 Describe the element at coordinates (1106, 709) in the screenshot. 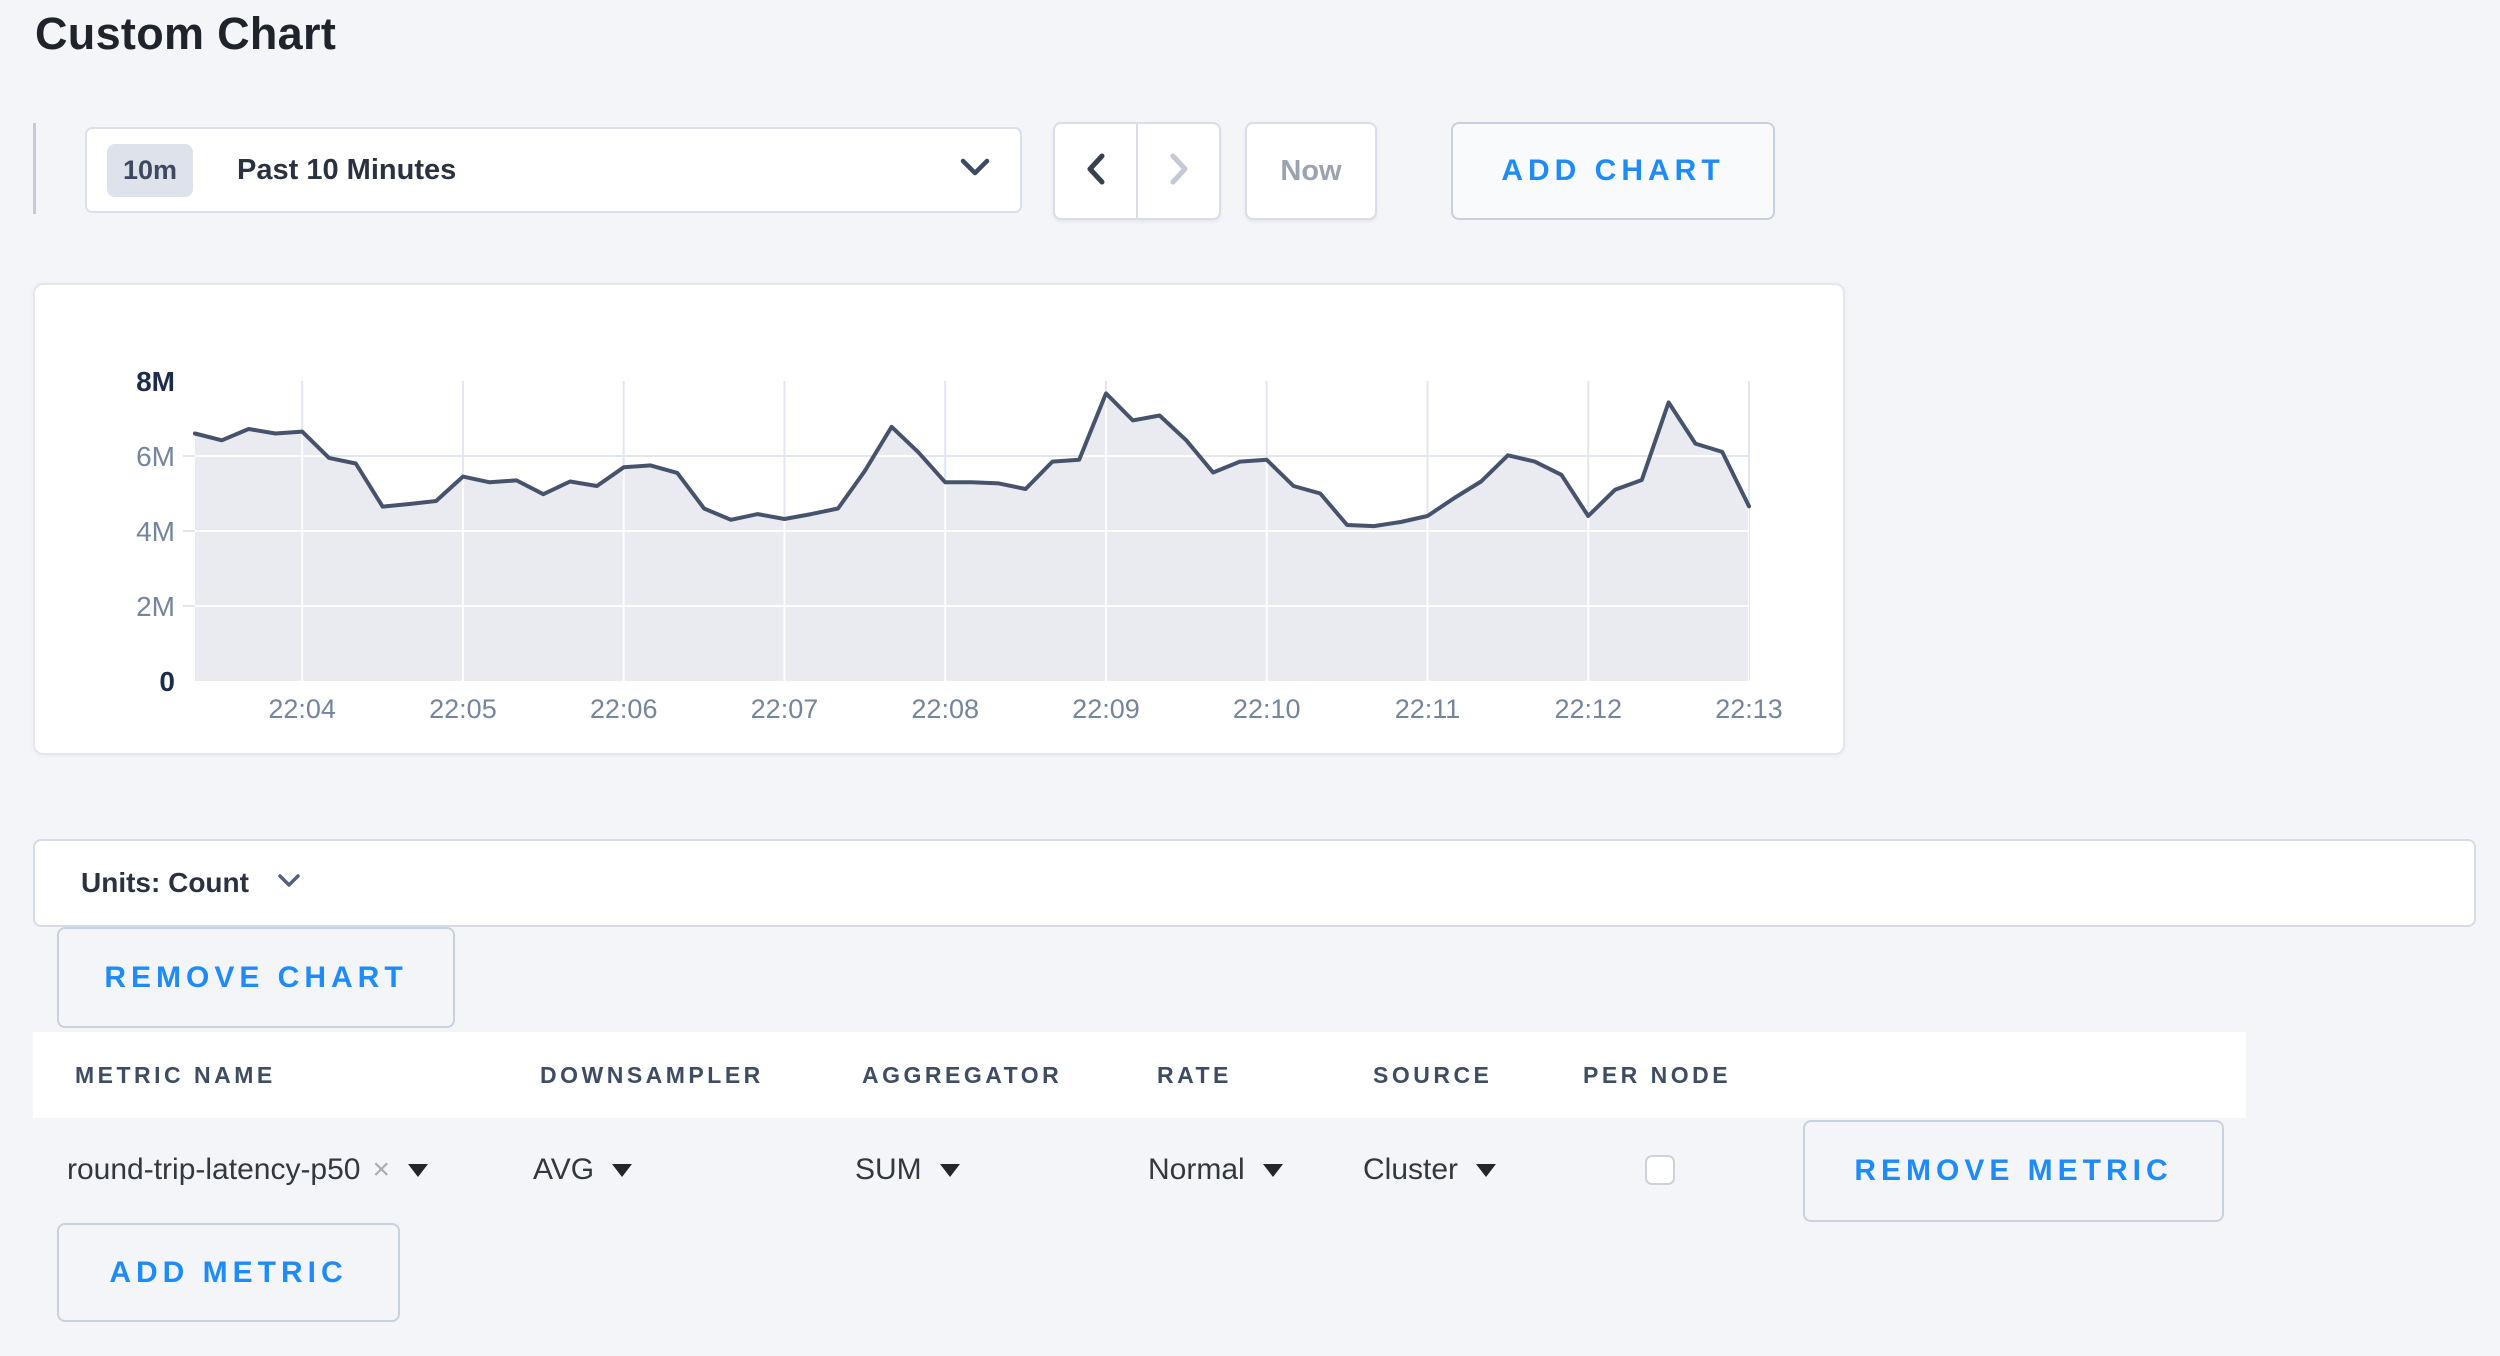

I see `x-axis-tick-label: 22:09` at that location.